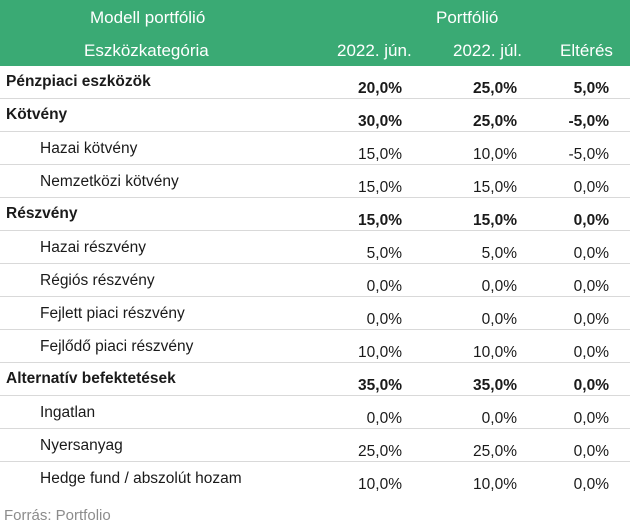 The width and height of the screenshot is (630, 529). What do you see at coordinates (37, 114) in the screenshot?
I see `row-label: Kötvény` at bounding box center [37, 114].